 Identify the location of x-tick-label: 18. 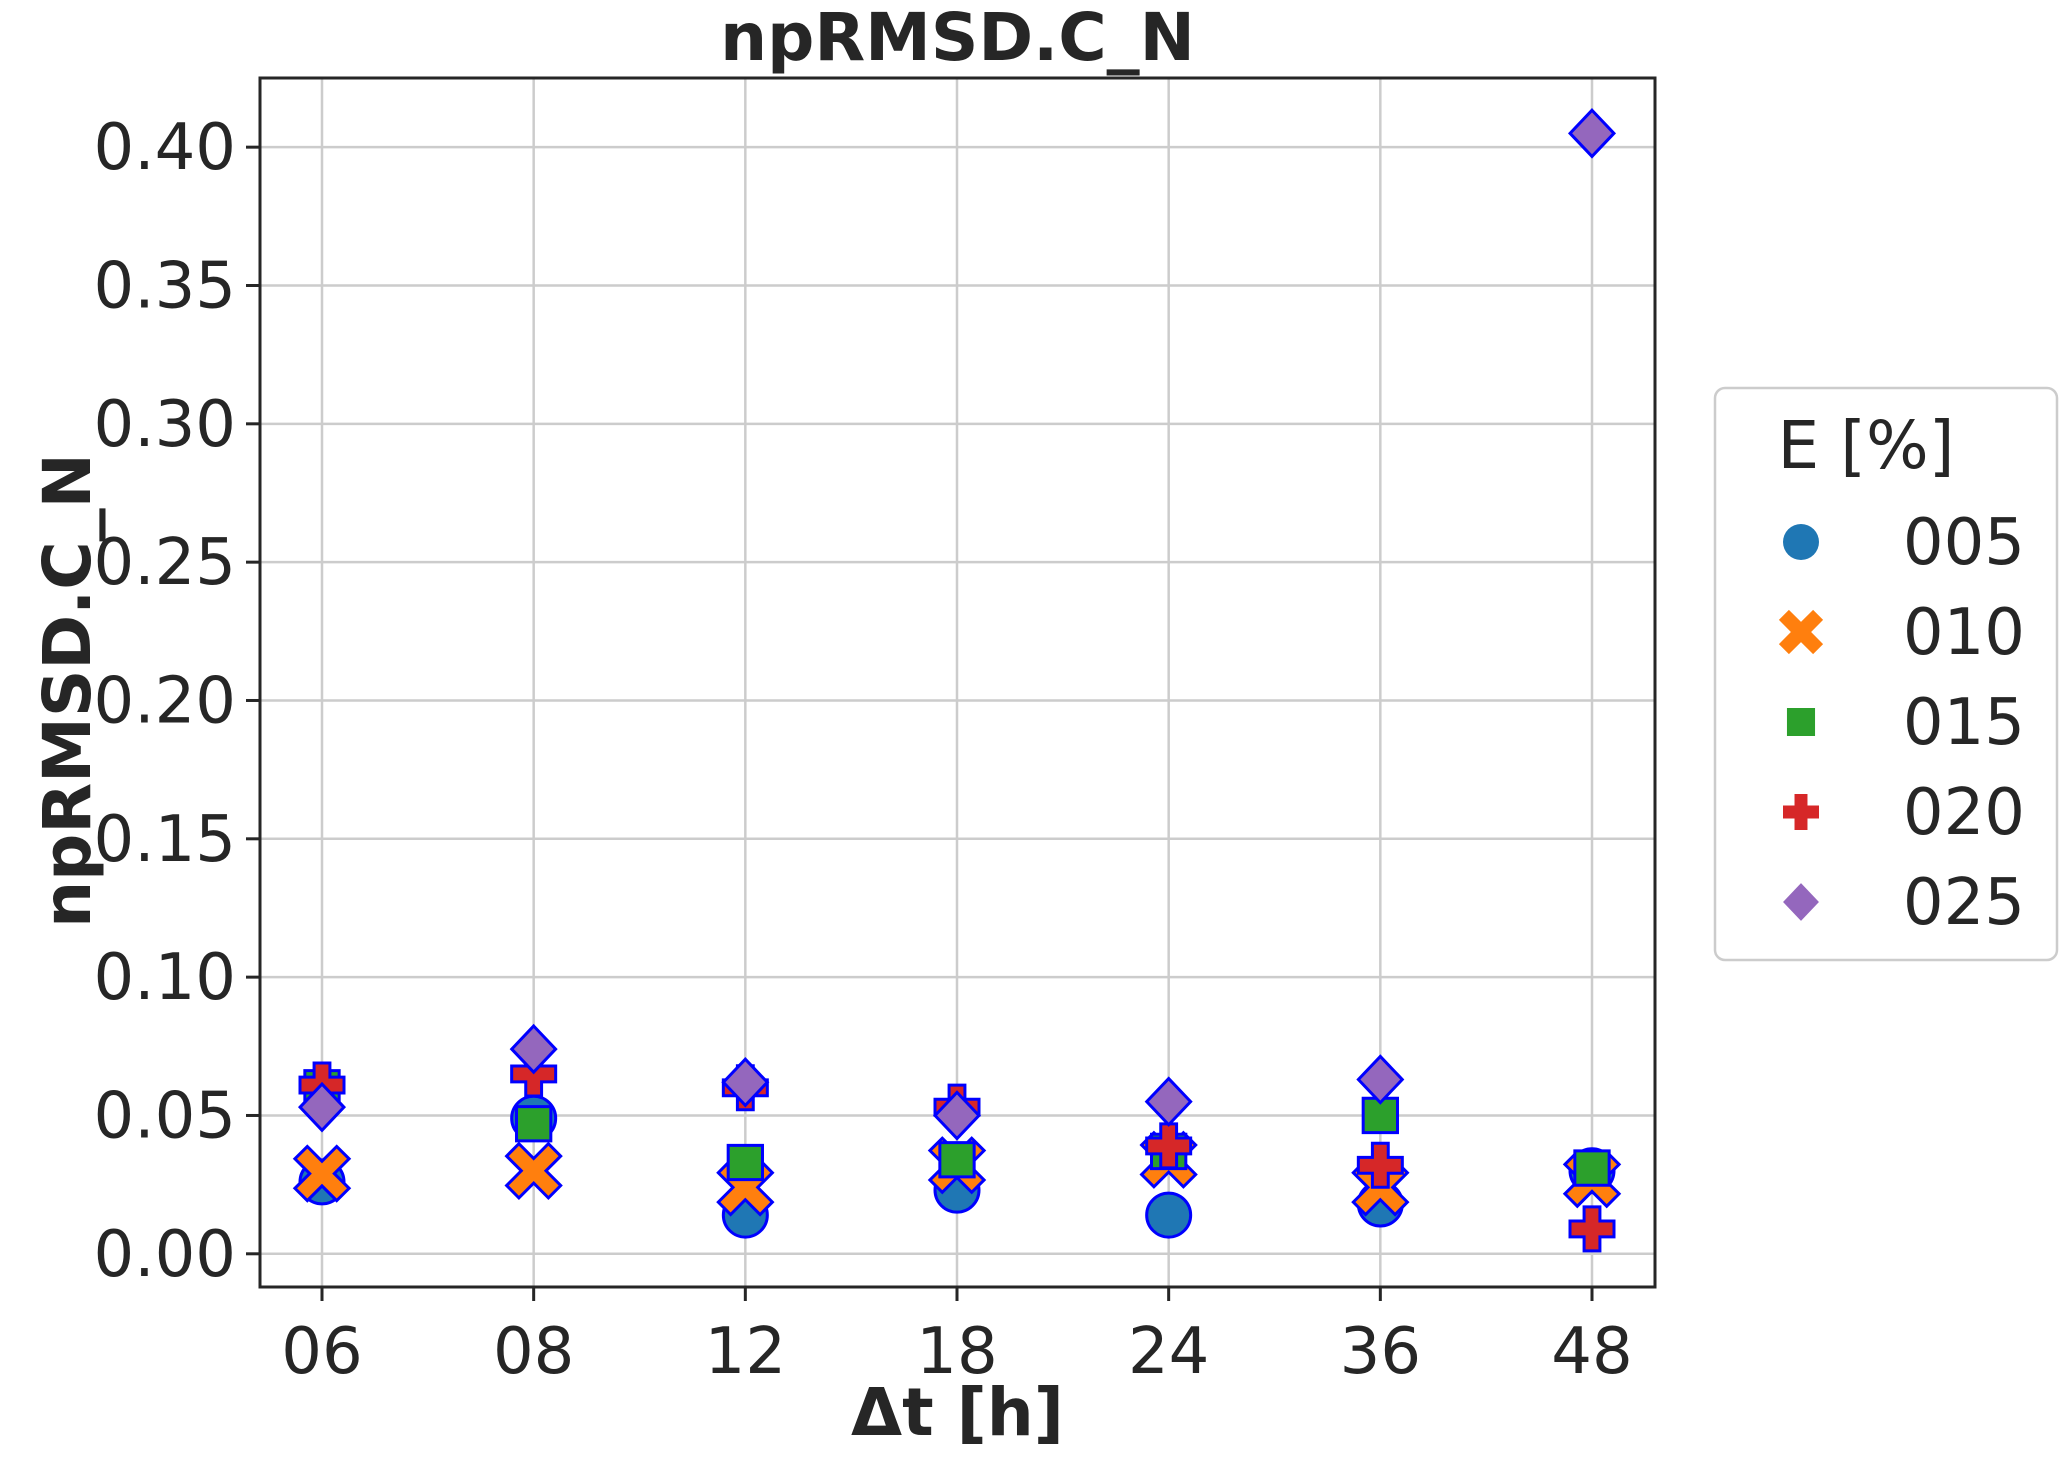
(956, 1352).